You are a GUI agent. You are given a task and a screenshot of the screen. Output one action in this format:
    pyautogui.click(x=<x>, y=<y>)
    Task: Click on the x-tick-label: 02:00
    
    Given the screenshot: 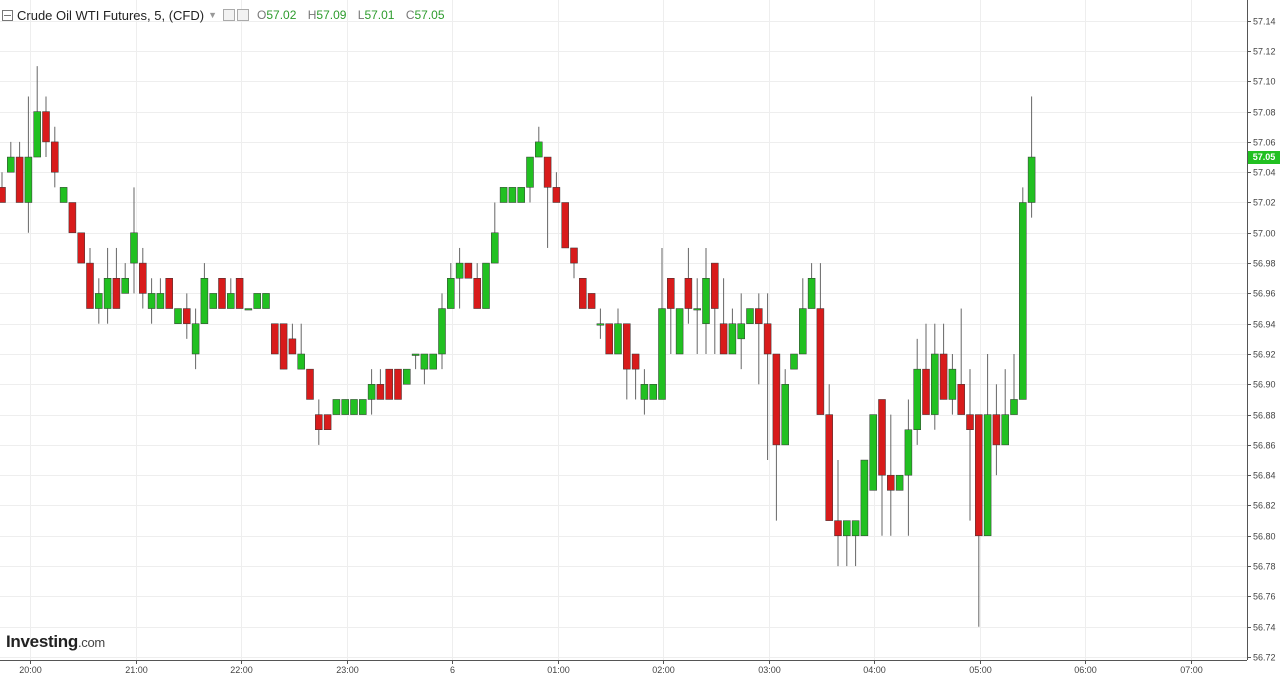 What is the action you would take?
    pyautogui.click(x=663, y=670)
    